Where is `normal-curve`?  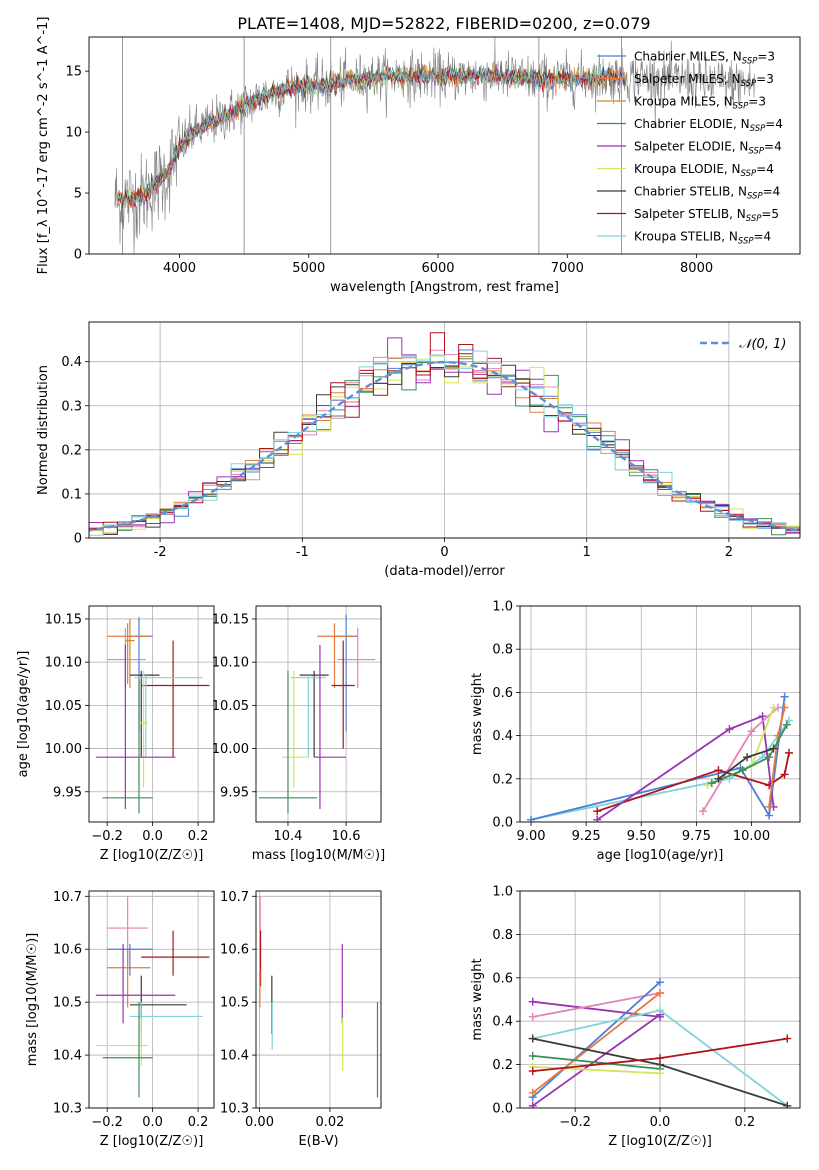
normal-curve is located at coordinates (444, 446).